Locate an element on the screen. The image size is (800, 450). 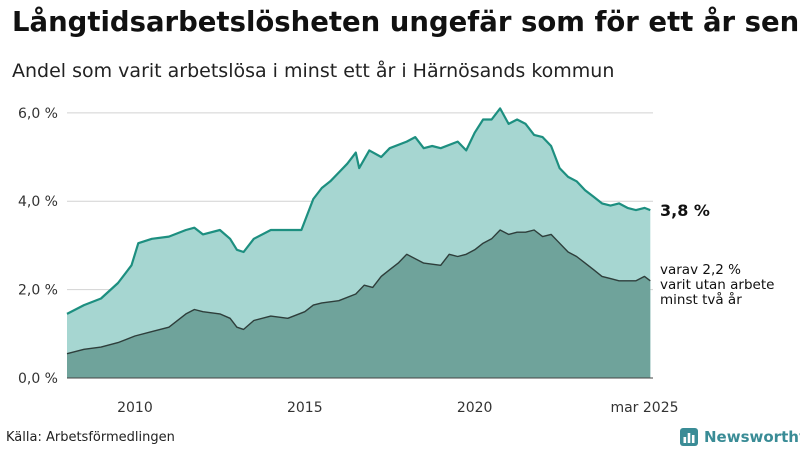
y-axis-ticks: 0,0 % 2,0 % 4,0 % 6,0 % is located at coordinates (38, 246).